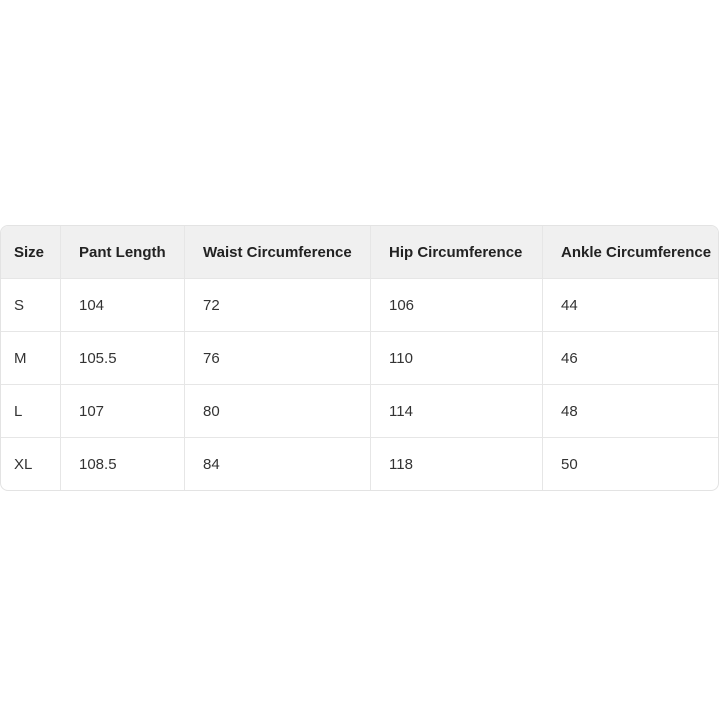 The image size is (719, 719). I want to click on table-cell: XL, so click(31, 464).